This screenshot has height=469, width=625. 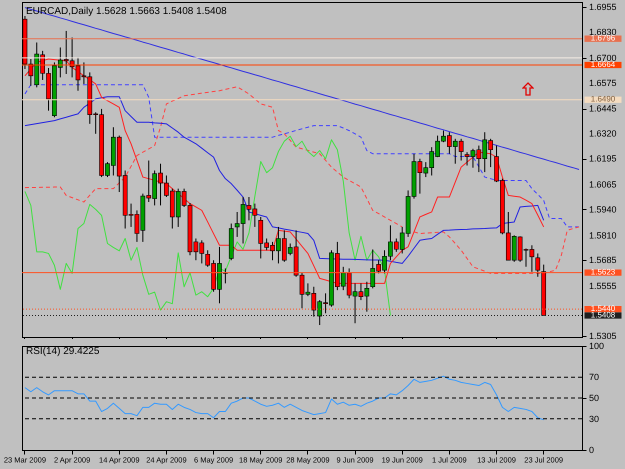 I want to click on y-tick-label: 1.6700, so click(x=603, y=57).